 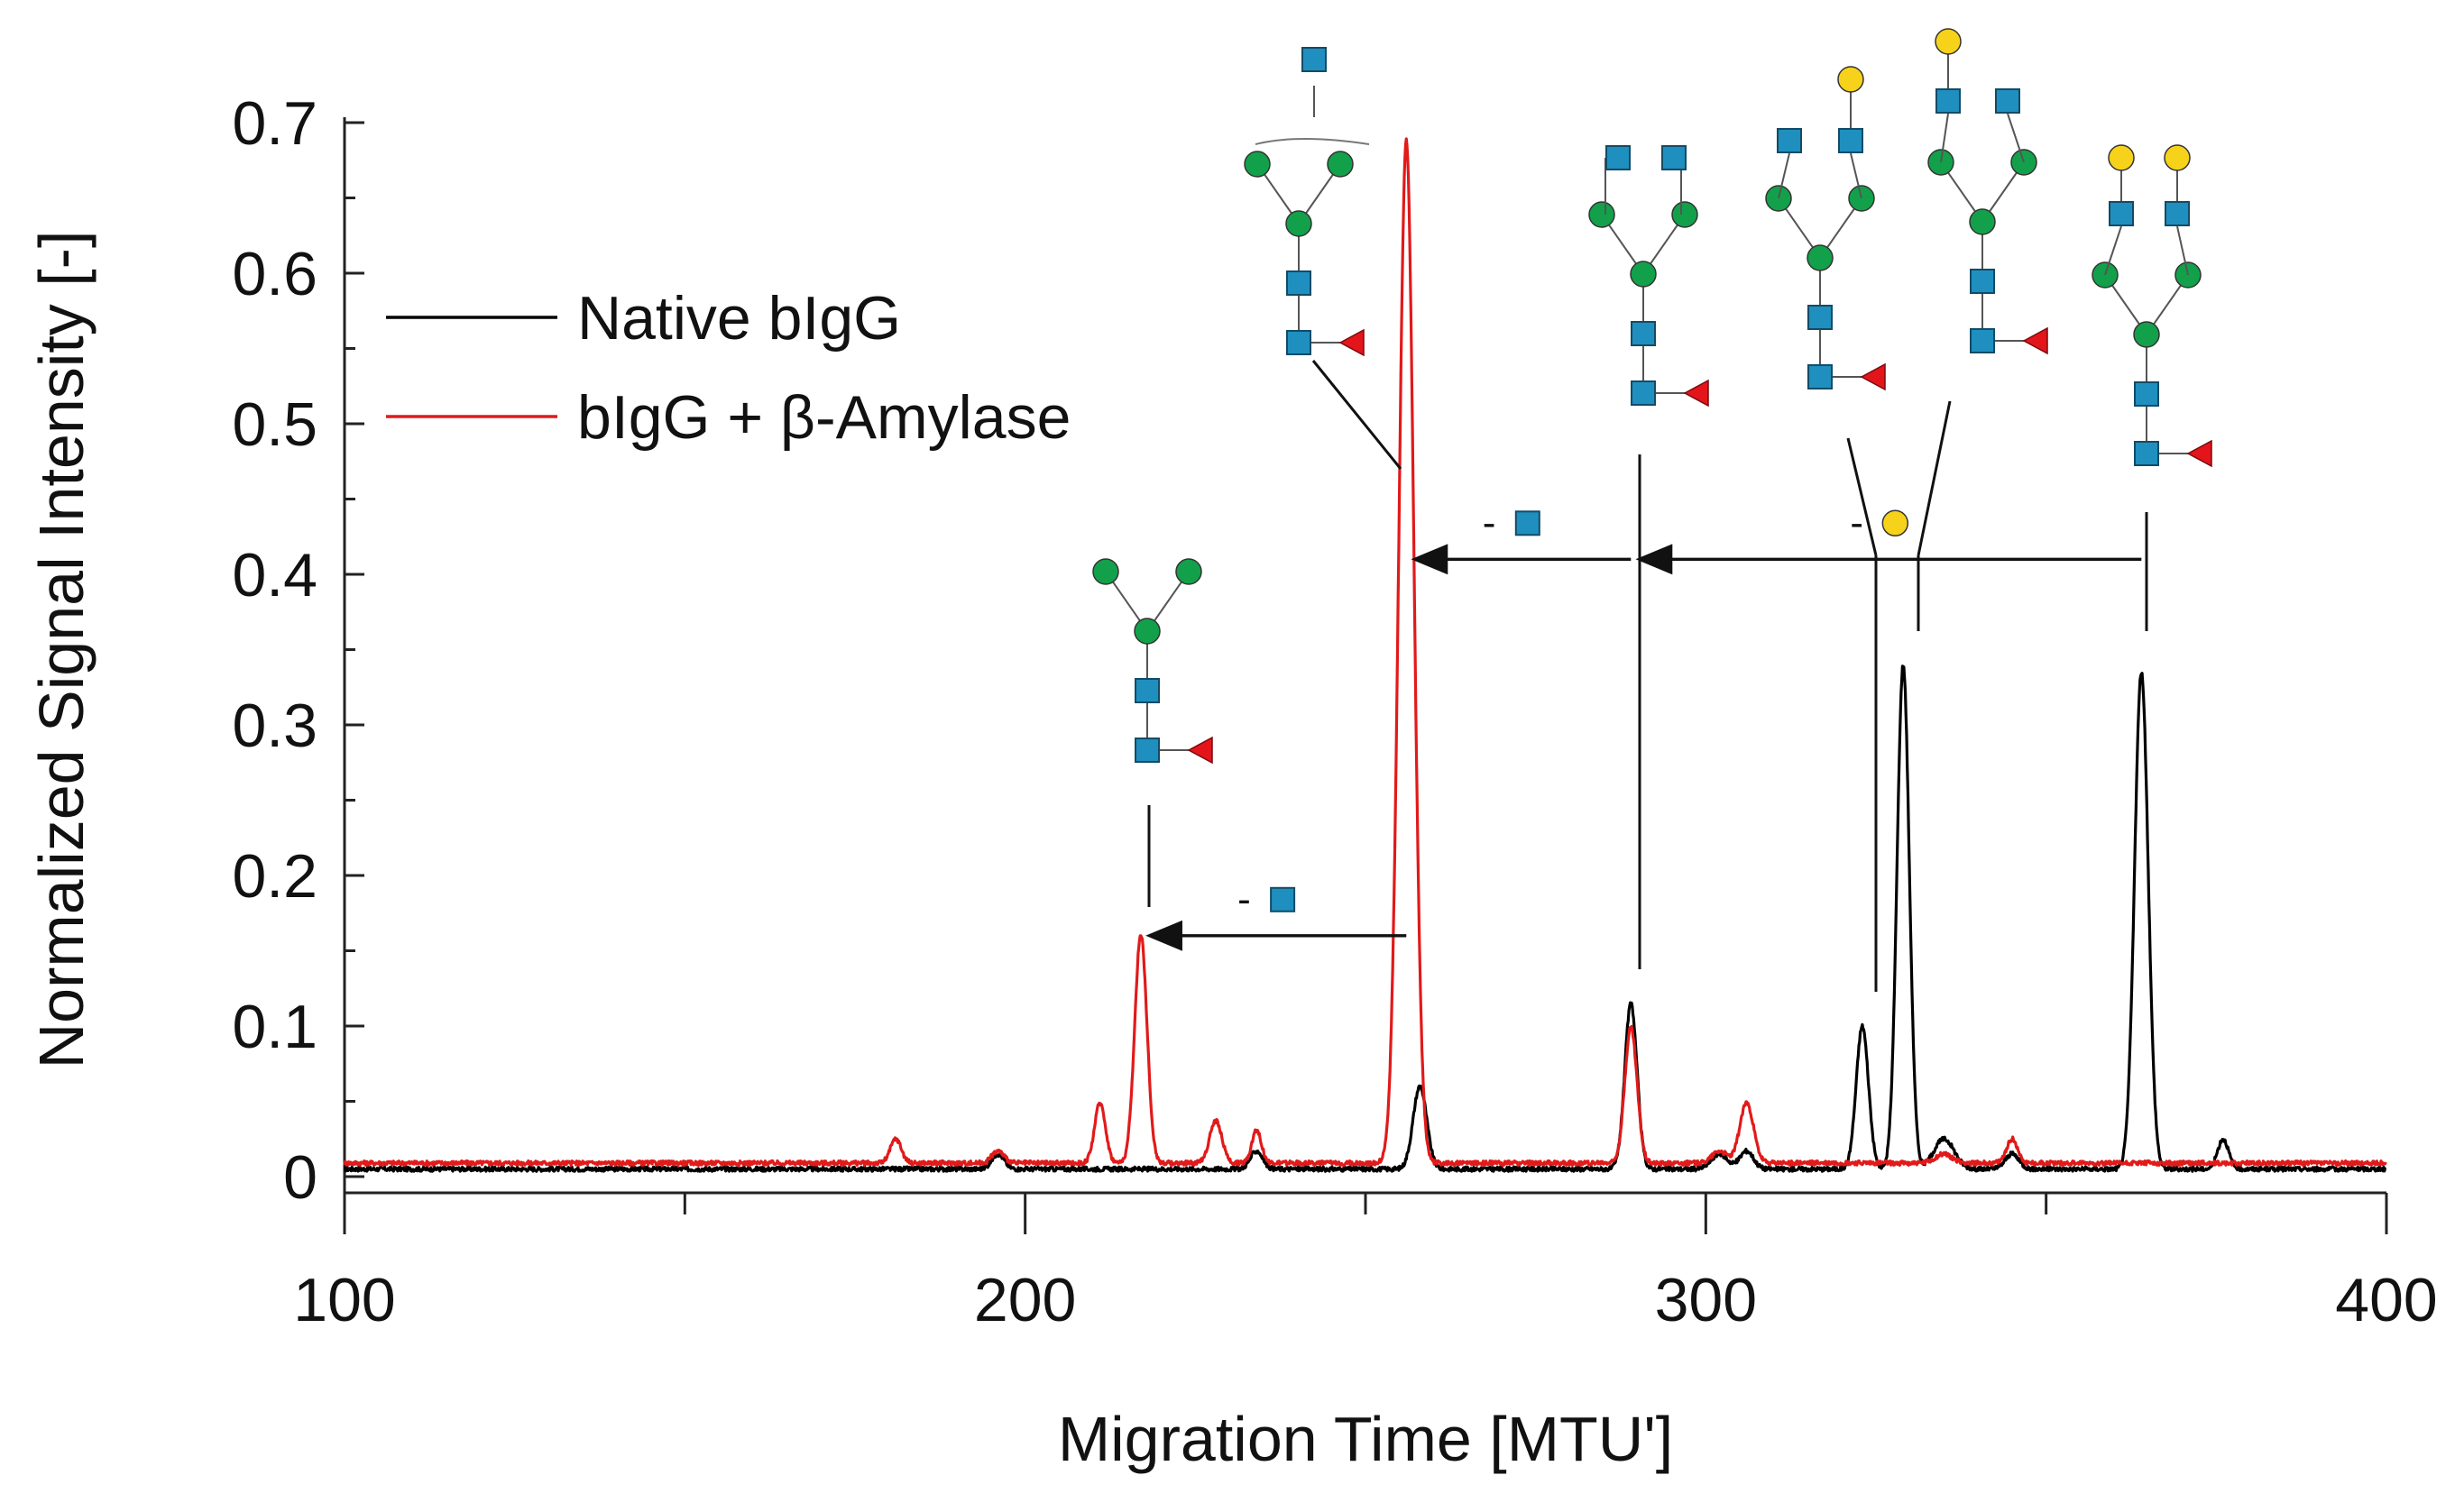 What do you see at coordinates (344, 1300) in the screenshot?
I see `x-tick-label: 100` at bounding box center [344, 1300].